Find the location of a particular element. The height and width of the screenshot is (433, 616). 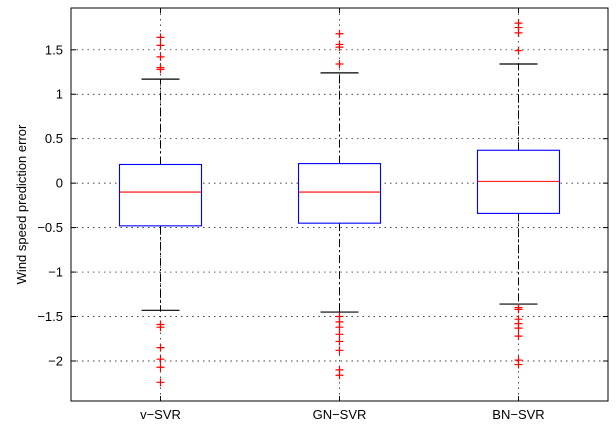

y-tick-label: −1 is located at coordinates (55, 272).